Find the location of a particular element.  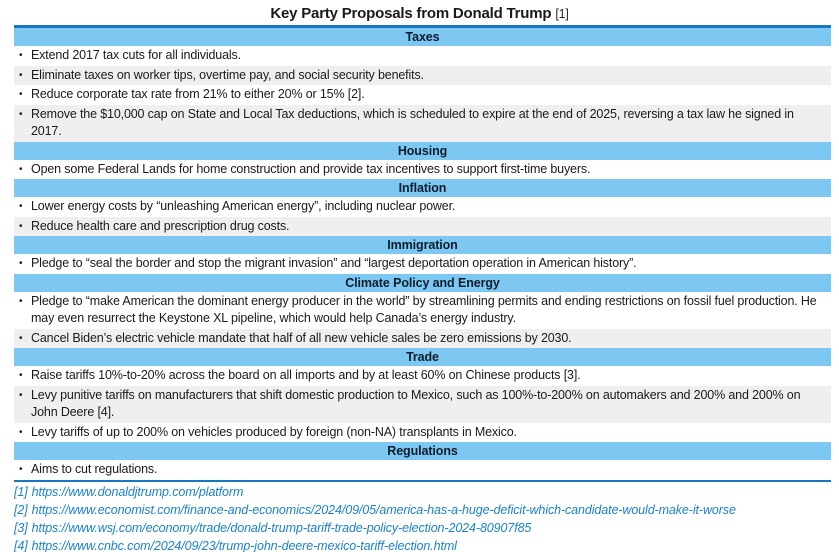

title-footnote-ref: [1] is located at coordinates (562, 14).